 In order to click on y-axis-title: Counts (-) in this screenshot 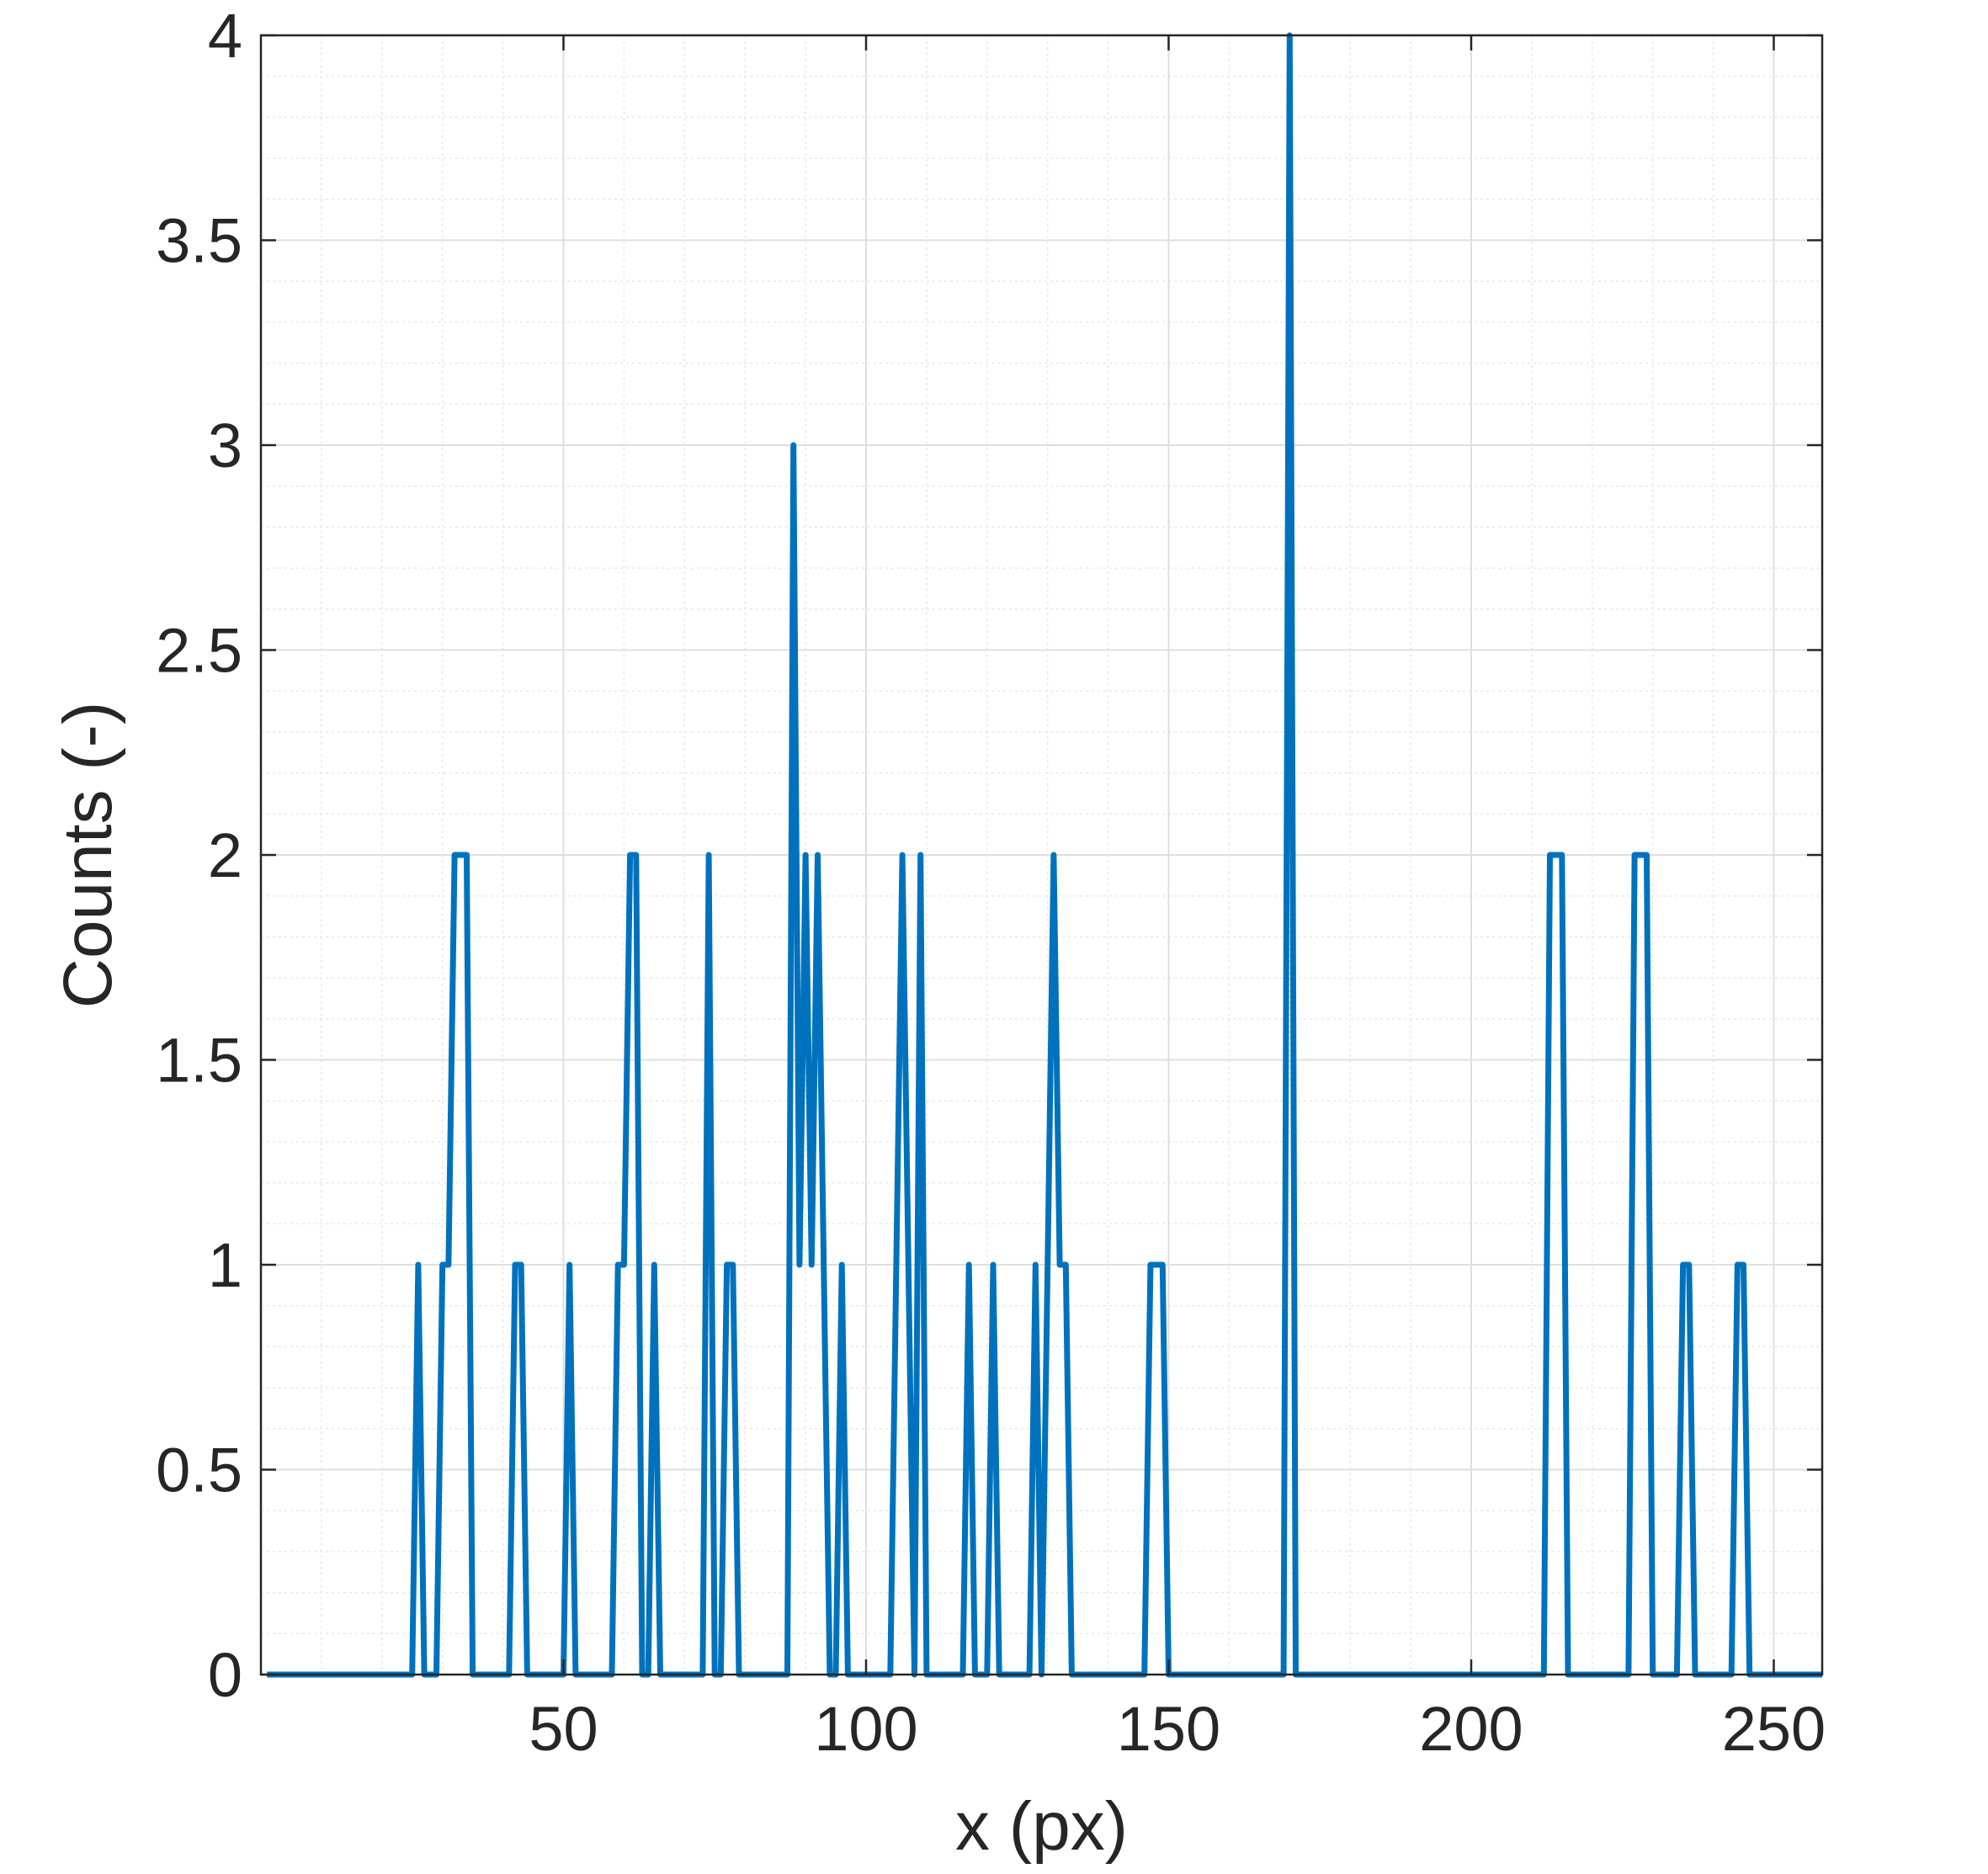, I will do `click(88, 855)`.